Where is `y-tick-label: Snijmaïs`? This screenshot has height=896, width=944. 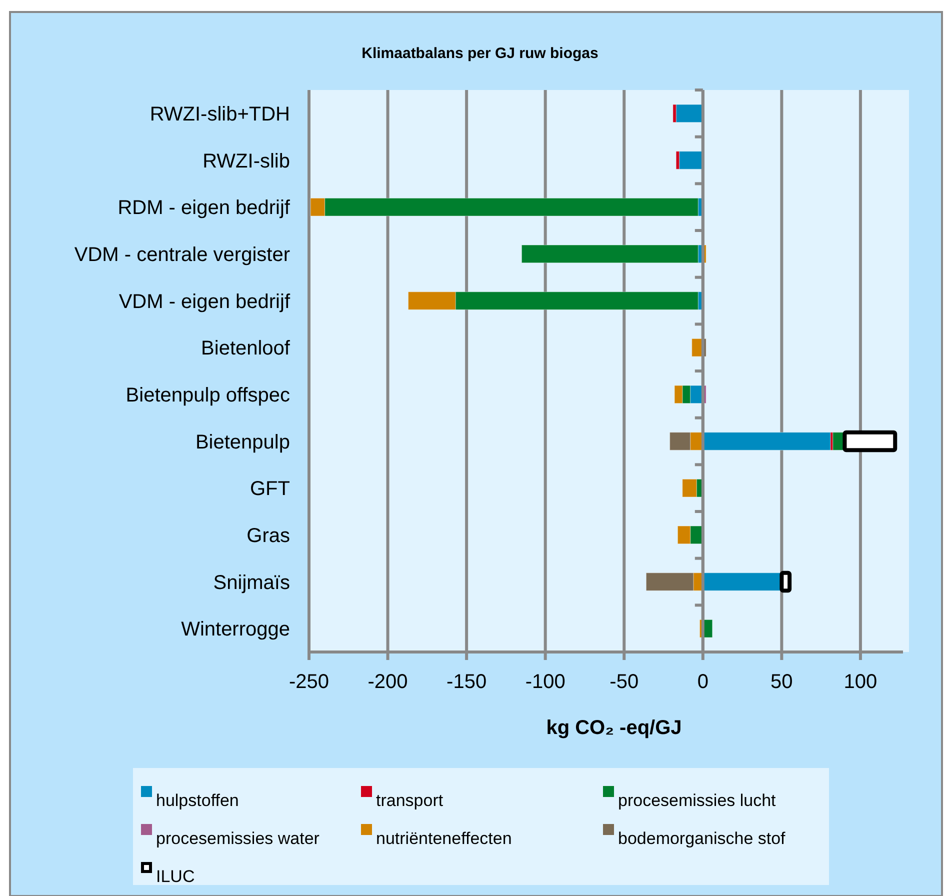 y-tick-label: Snijmaïs is located at coordinates (251, 583).